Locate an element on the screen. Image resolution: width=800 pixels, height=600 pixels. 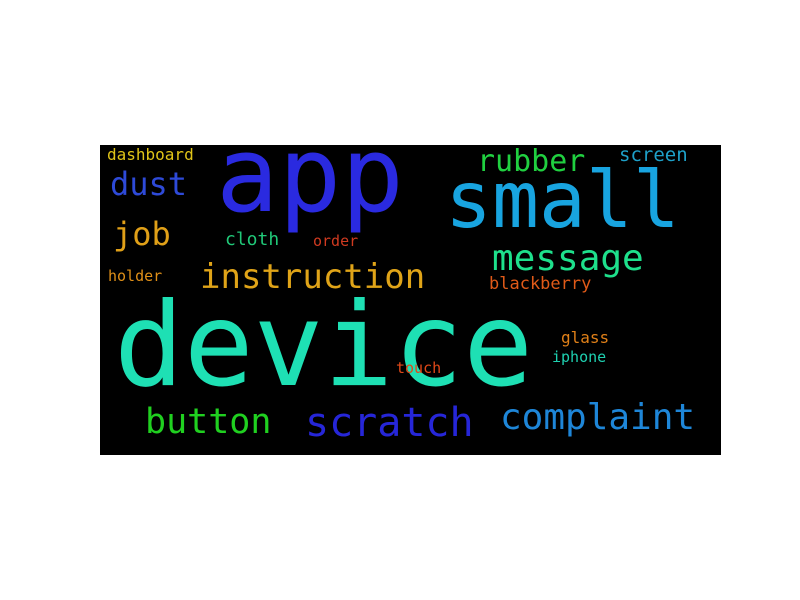
word-complaint: complaint is located at coordinates (598, 417).